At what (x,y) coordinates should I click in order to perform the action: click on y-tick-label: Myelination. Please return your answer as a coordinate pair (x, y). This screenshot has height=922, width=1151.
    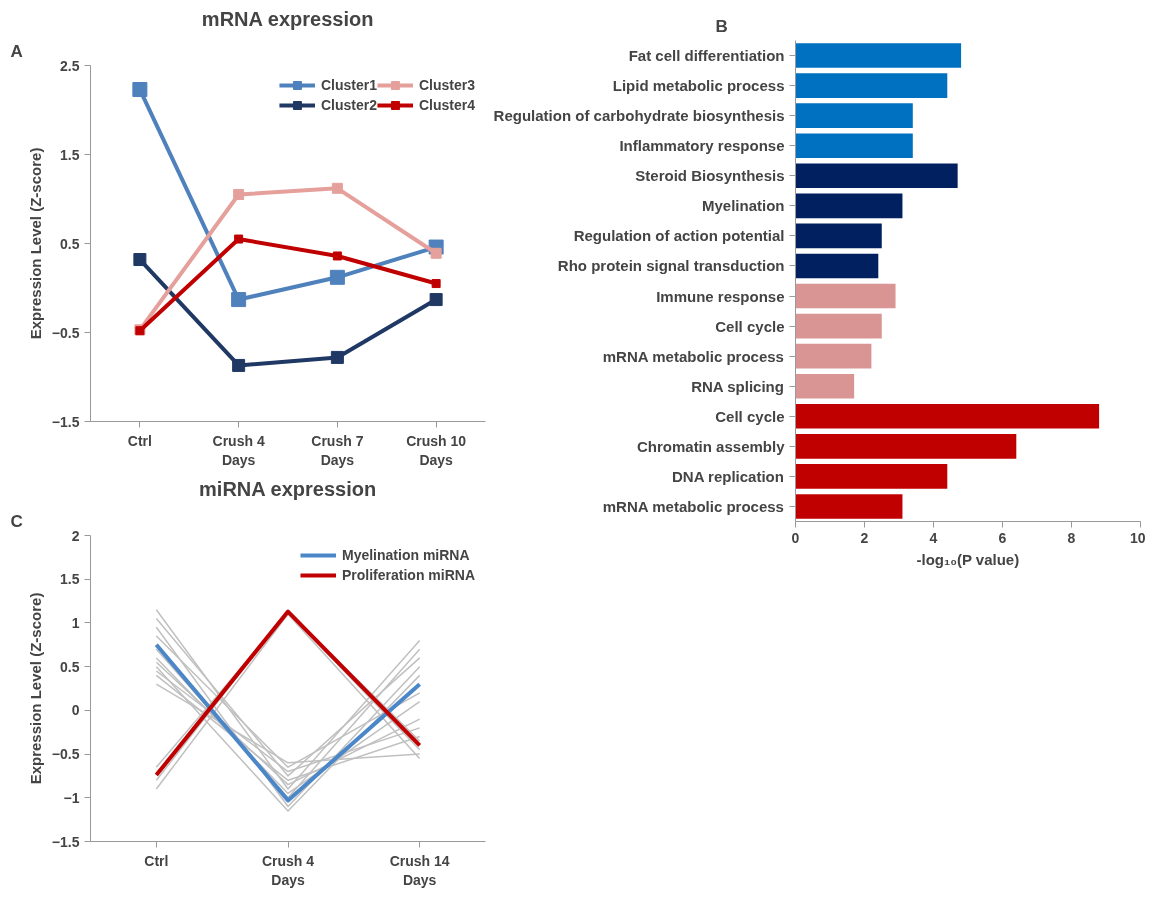
    Looking at the image, I should click on (743, 206).